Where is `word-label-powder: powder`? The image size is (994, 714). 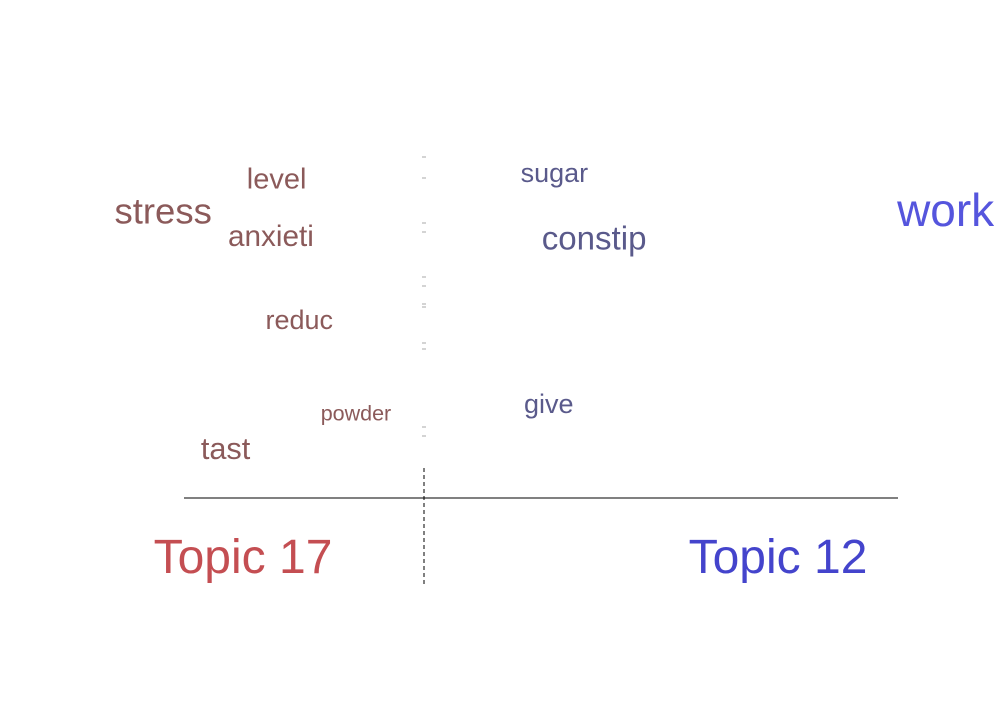 word-label-powder: powder is located at coordinates (356, 414).